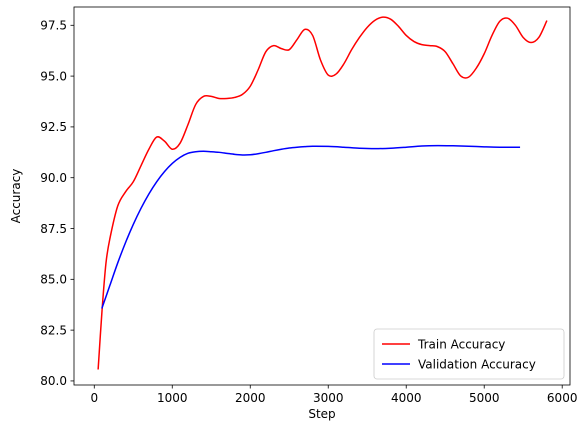 This screenshot has width=587, height=432. I want to click on legend-label-validation-accuracy: Validation Accuracy, so click(477, 364).